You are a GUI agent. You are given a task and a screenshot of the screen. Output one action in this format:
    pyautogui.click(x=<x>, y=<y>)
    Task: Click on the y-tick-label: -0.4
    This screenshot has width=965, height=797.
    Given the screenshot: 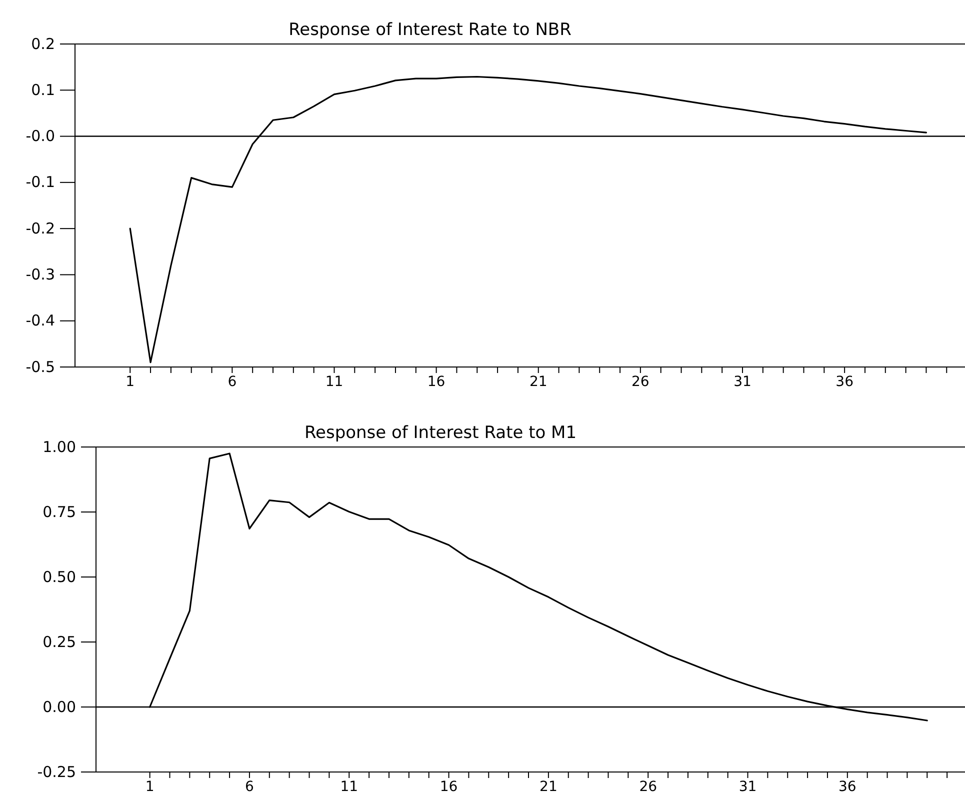 What is the action you would take?
    pyautogui.click(x=40, y=321)
    